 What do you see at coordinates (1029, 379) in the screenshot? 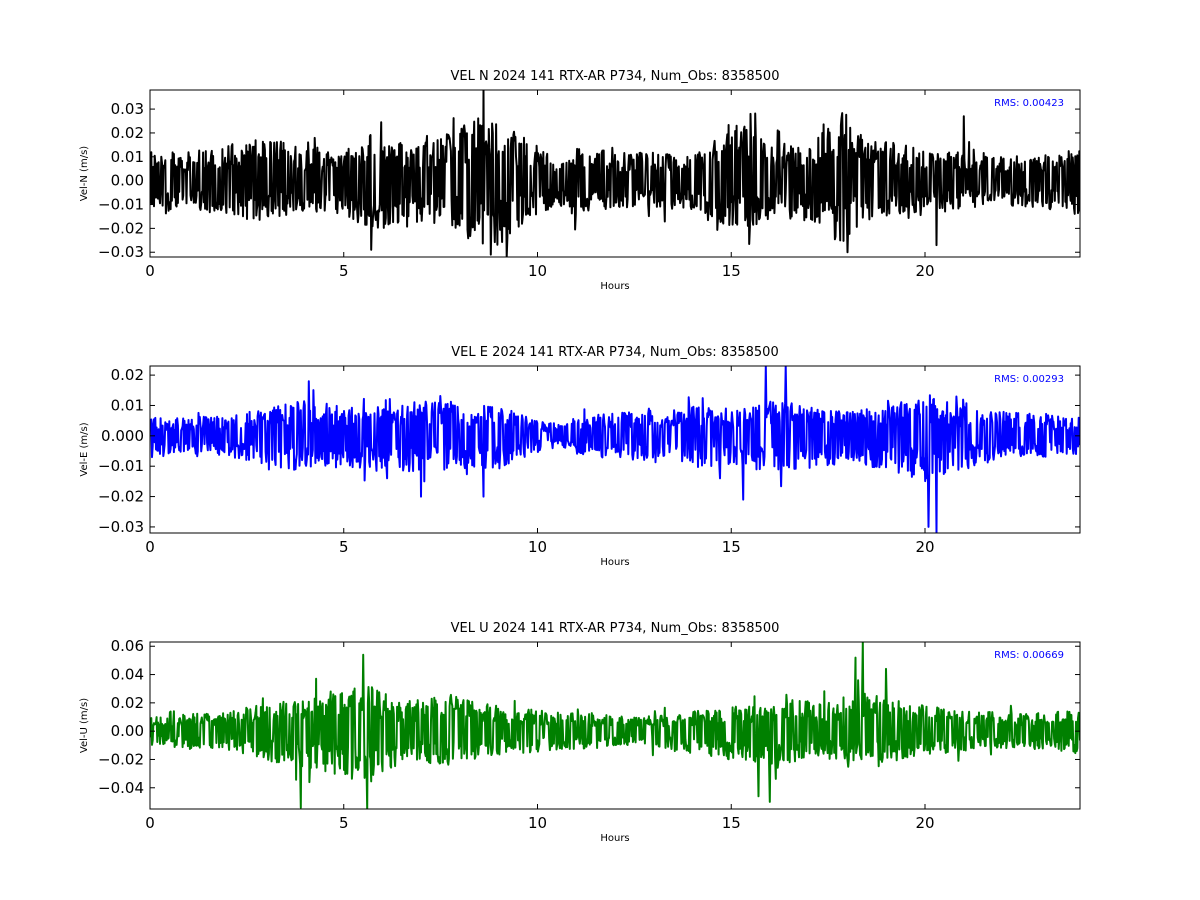
I see `rms-annotation: RMS: 0.00293` at bounding box center [1029, 379].